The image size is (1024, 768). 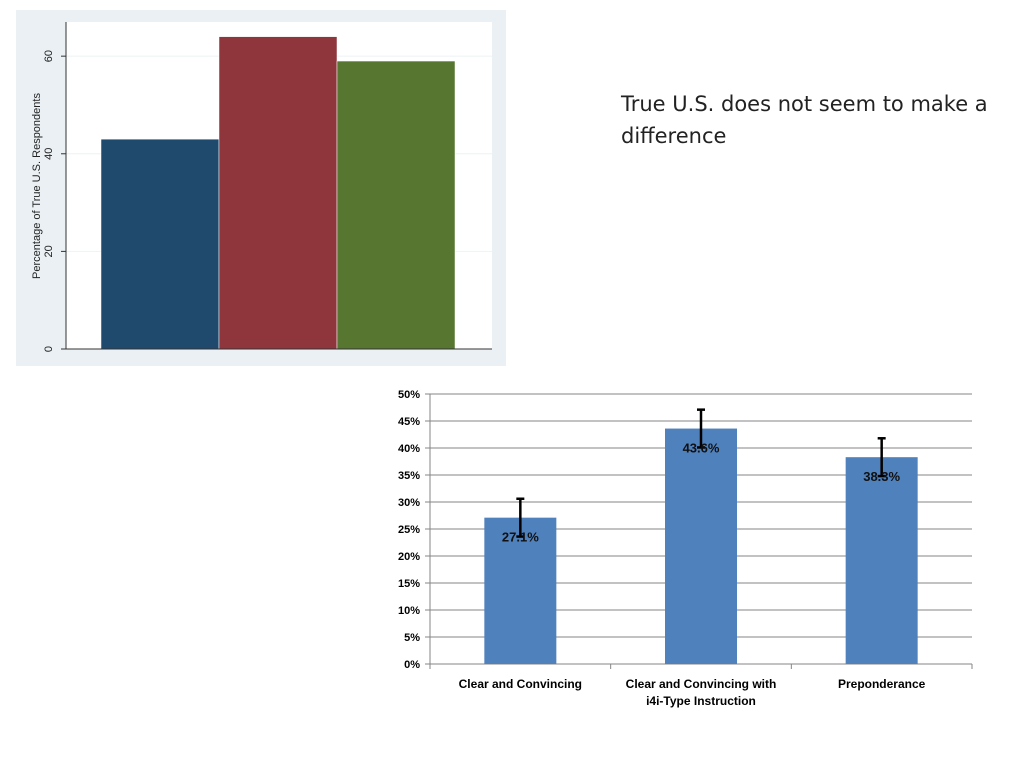 I want to click on data-label: 27.1%, so click(x=520, y=537).